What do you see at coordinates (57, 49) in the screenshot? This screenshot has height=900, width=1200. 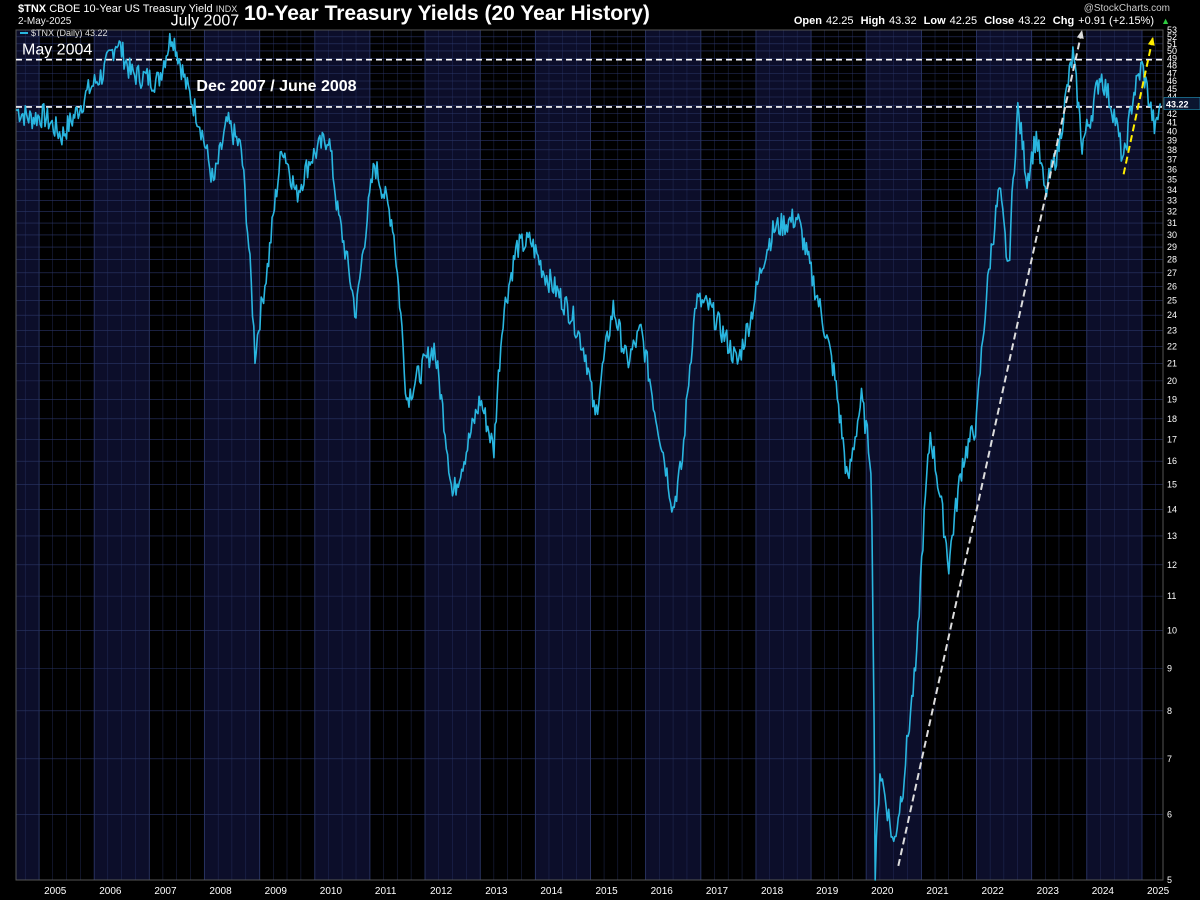 I see `chart-annotation: May 2004` at bounding box center [57, 49].